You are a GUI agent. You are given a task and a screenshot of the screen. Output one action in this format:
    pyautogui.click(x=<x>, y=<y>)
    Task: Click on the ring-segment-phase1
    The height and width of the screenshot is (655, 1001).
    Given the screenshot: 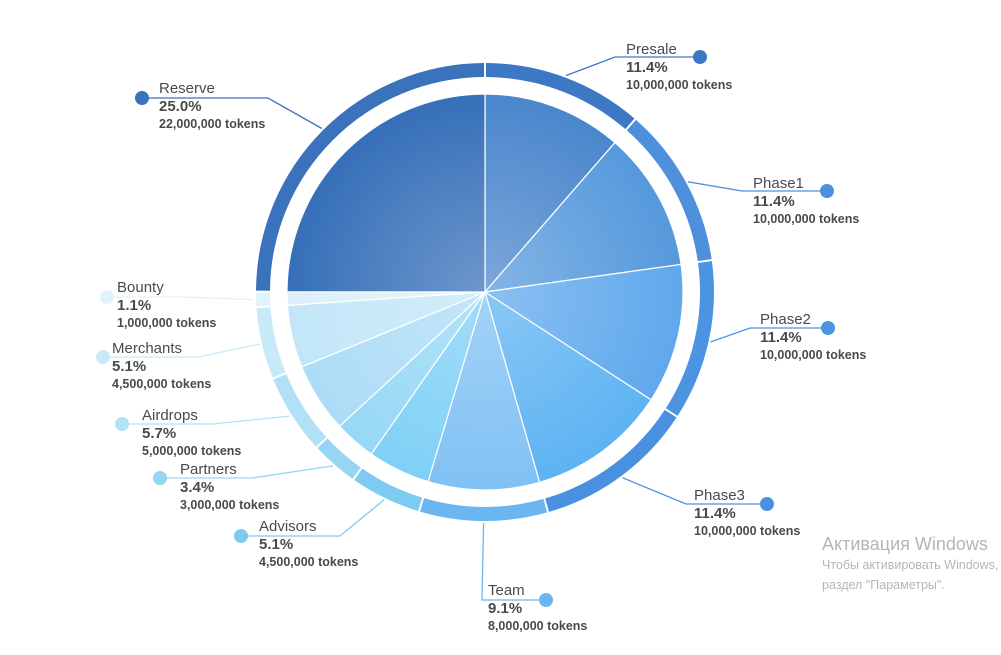 What is the action you would take?
    pyautogui.click(x=669, y=190)
    